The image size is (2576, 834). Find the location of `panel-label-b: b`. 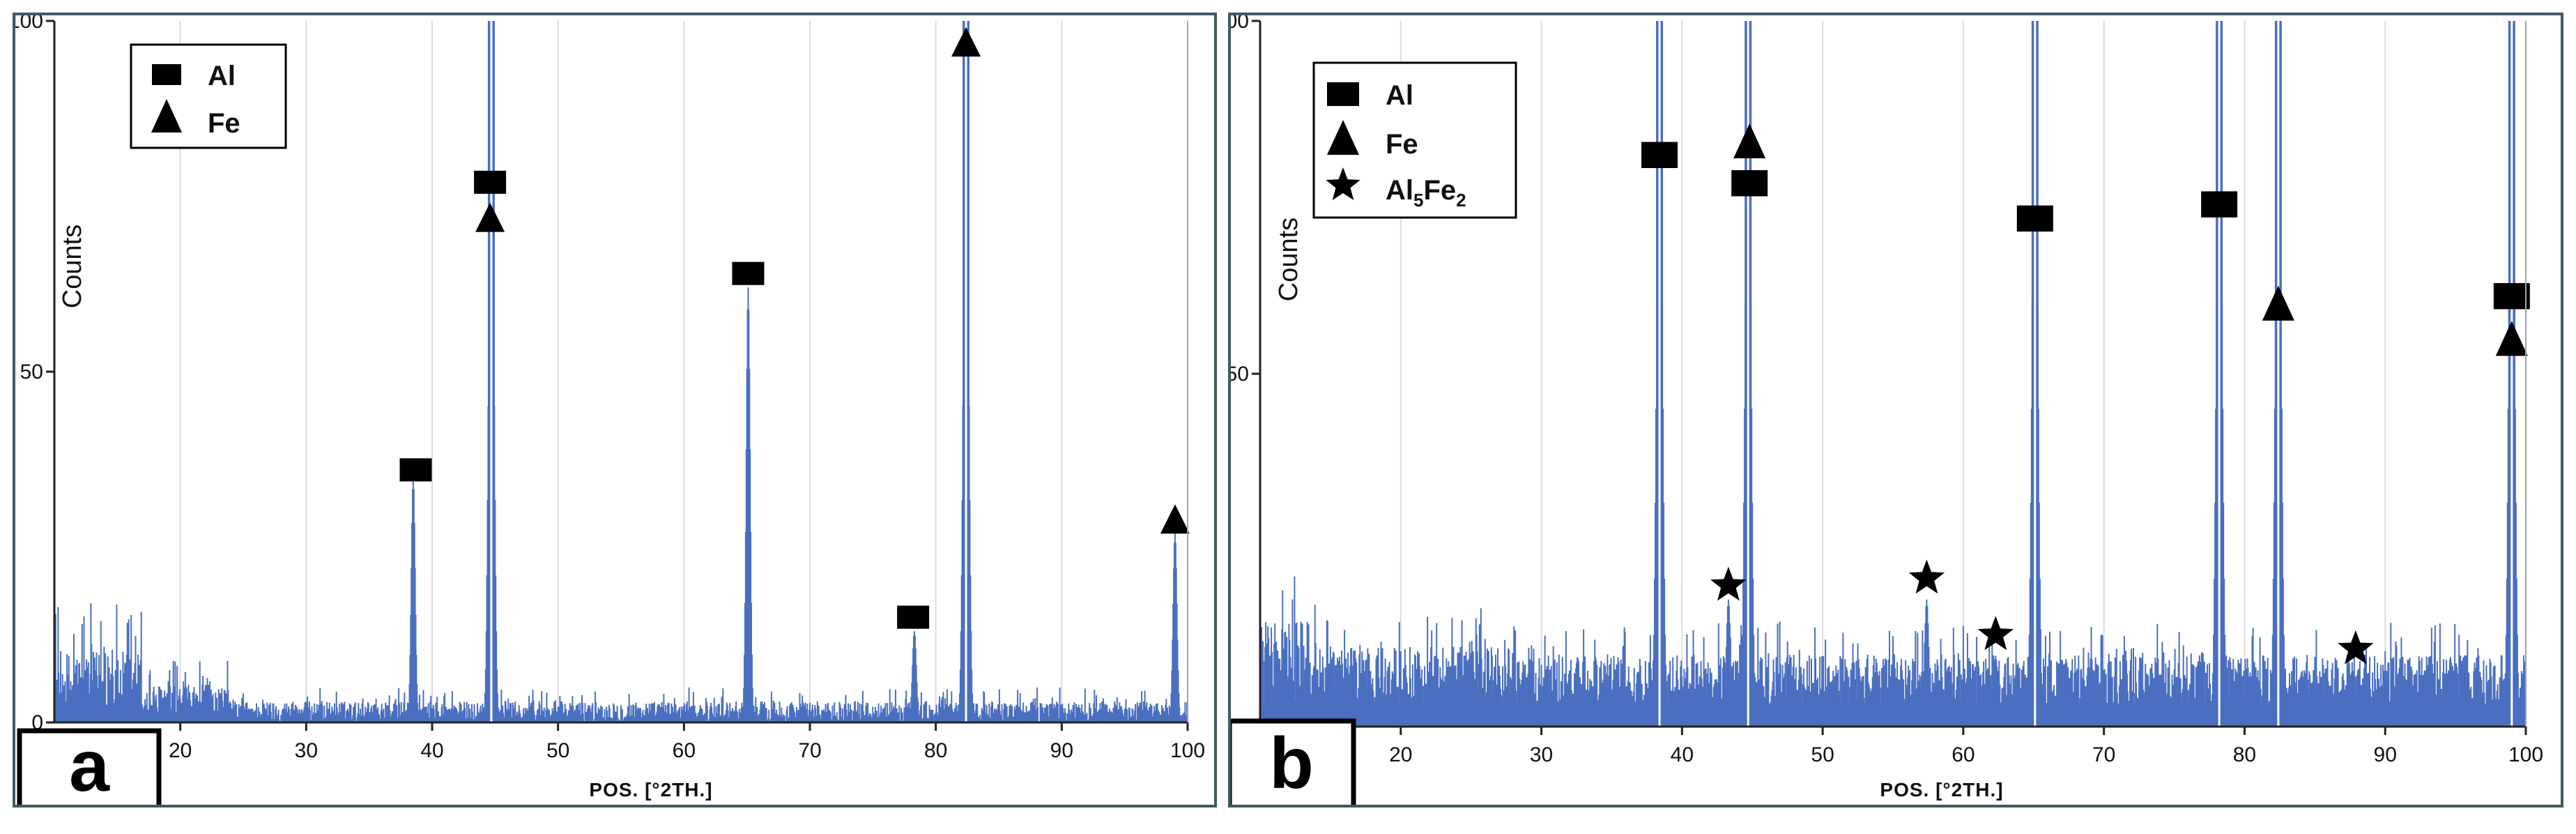

panel-label-b: b is located at coordinates (1293, 761).